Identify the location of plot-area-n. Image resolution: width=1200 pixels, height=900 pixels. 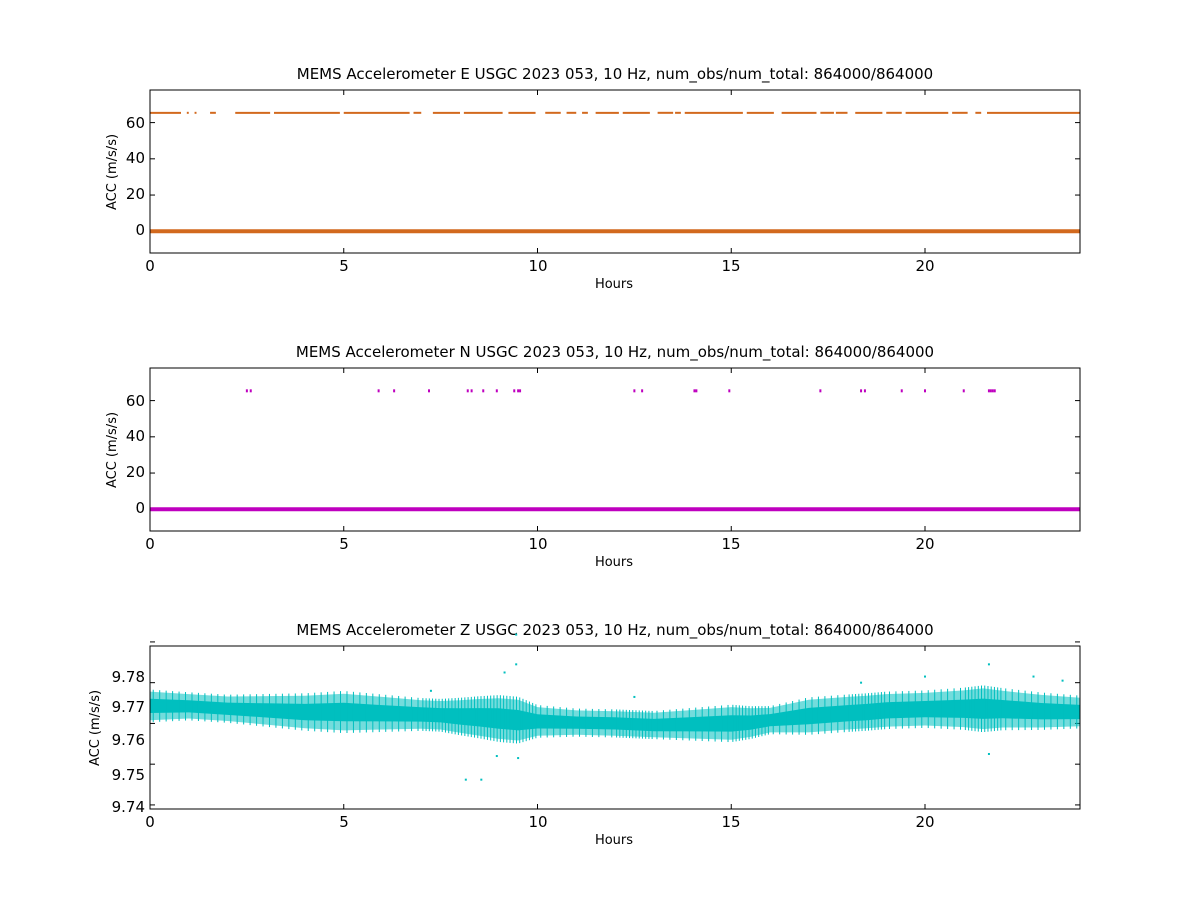
(614, 449).